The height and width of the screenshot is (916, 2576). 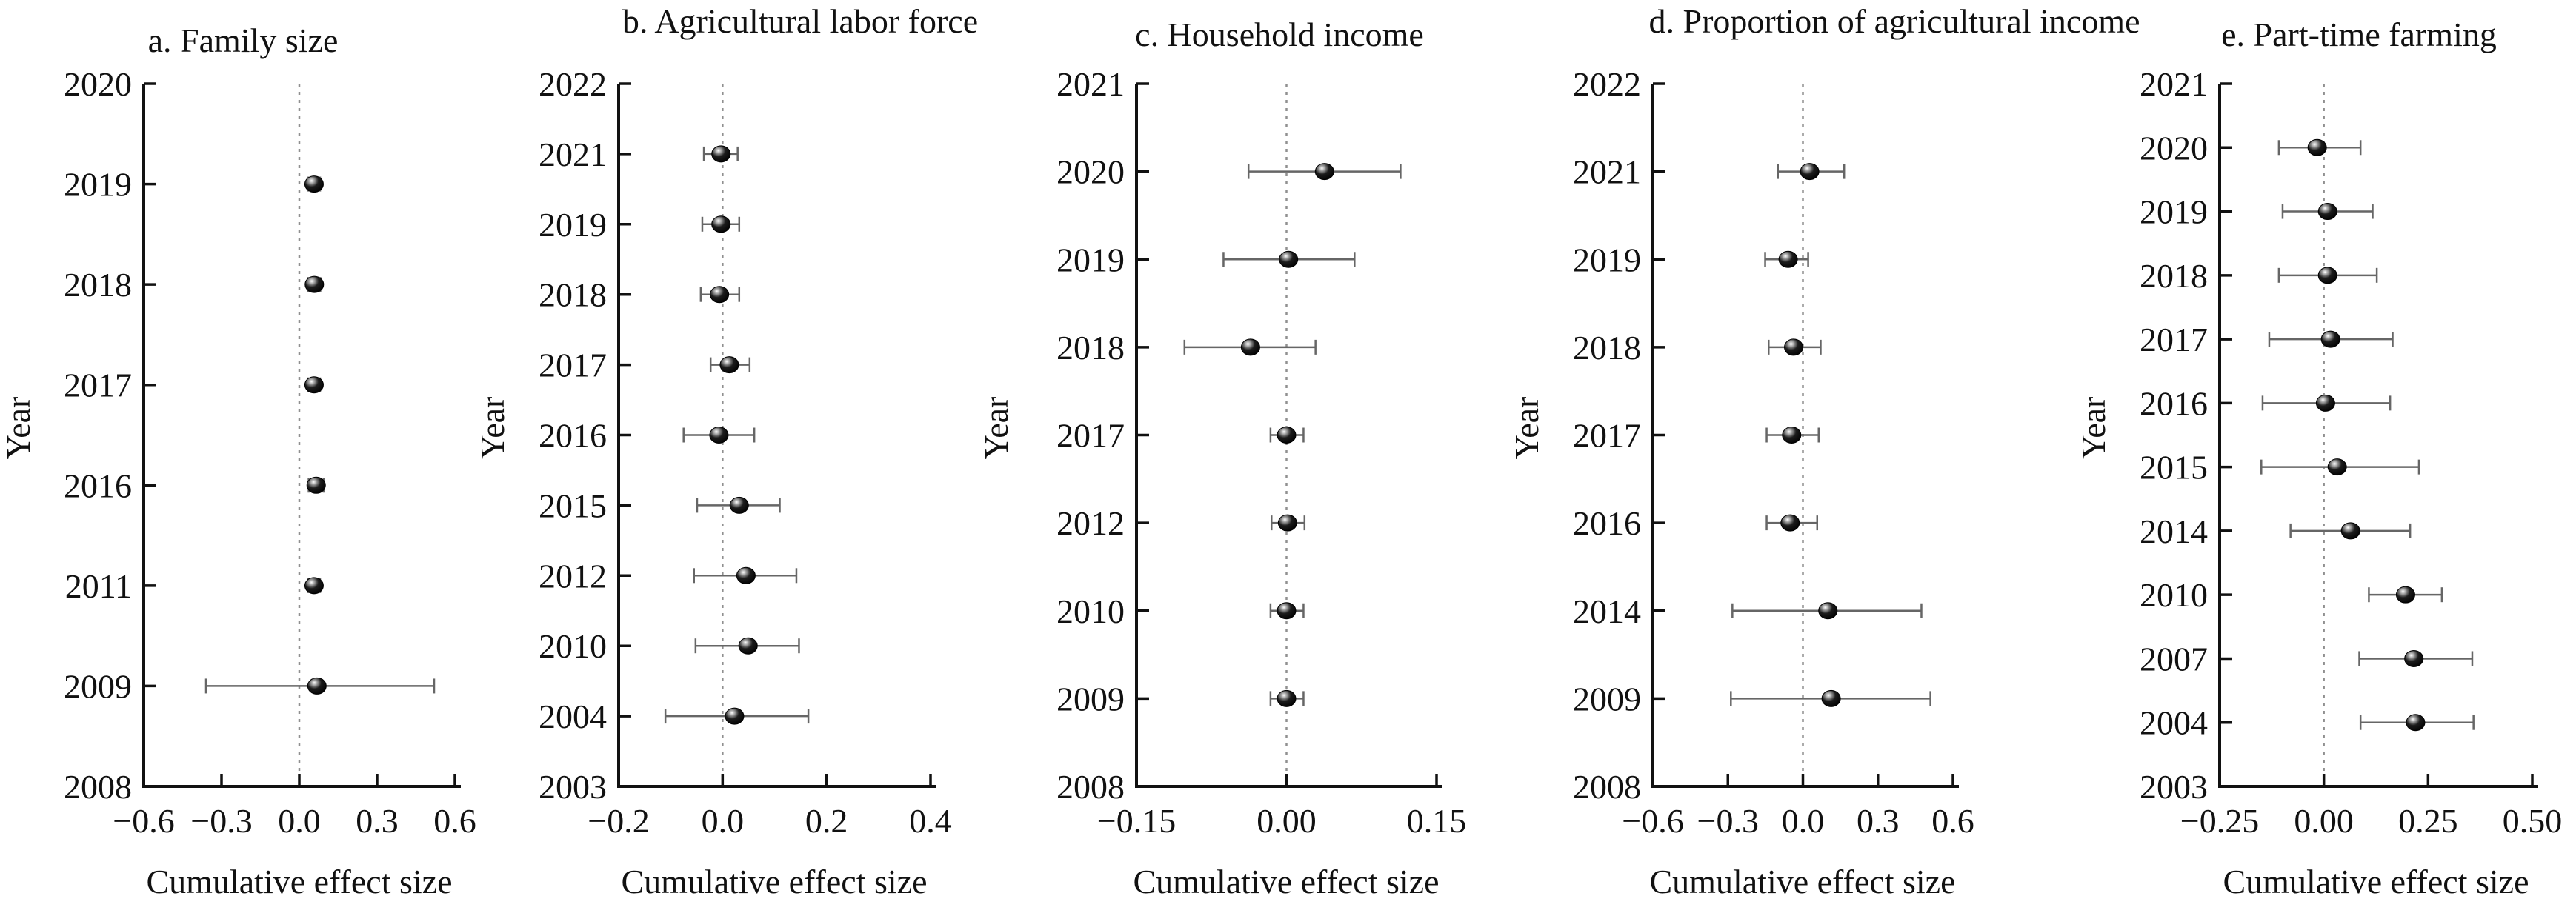 What do you see at coordinates (98, 586) in the screenshot?
I see `y-axis-tick-label: 2011` at bounding box center [98, 586].